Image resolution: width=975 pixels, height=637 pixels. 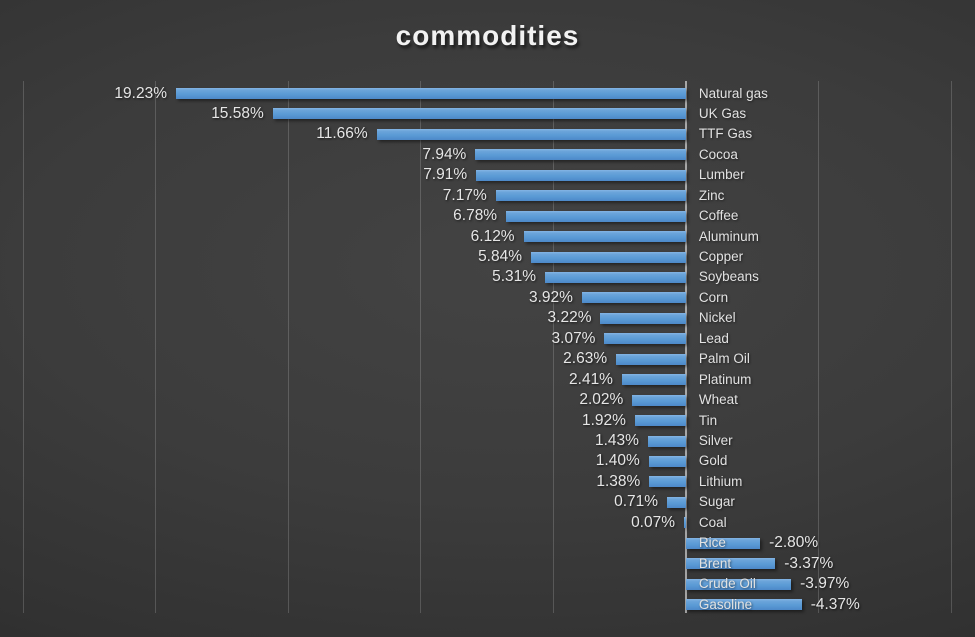 What do you see at coordinates (569, 318) in the screenshot?
I see `bar-value-label: 3.22%` at bounding box center [569, 318].